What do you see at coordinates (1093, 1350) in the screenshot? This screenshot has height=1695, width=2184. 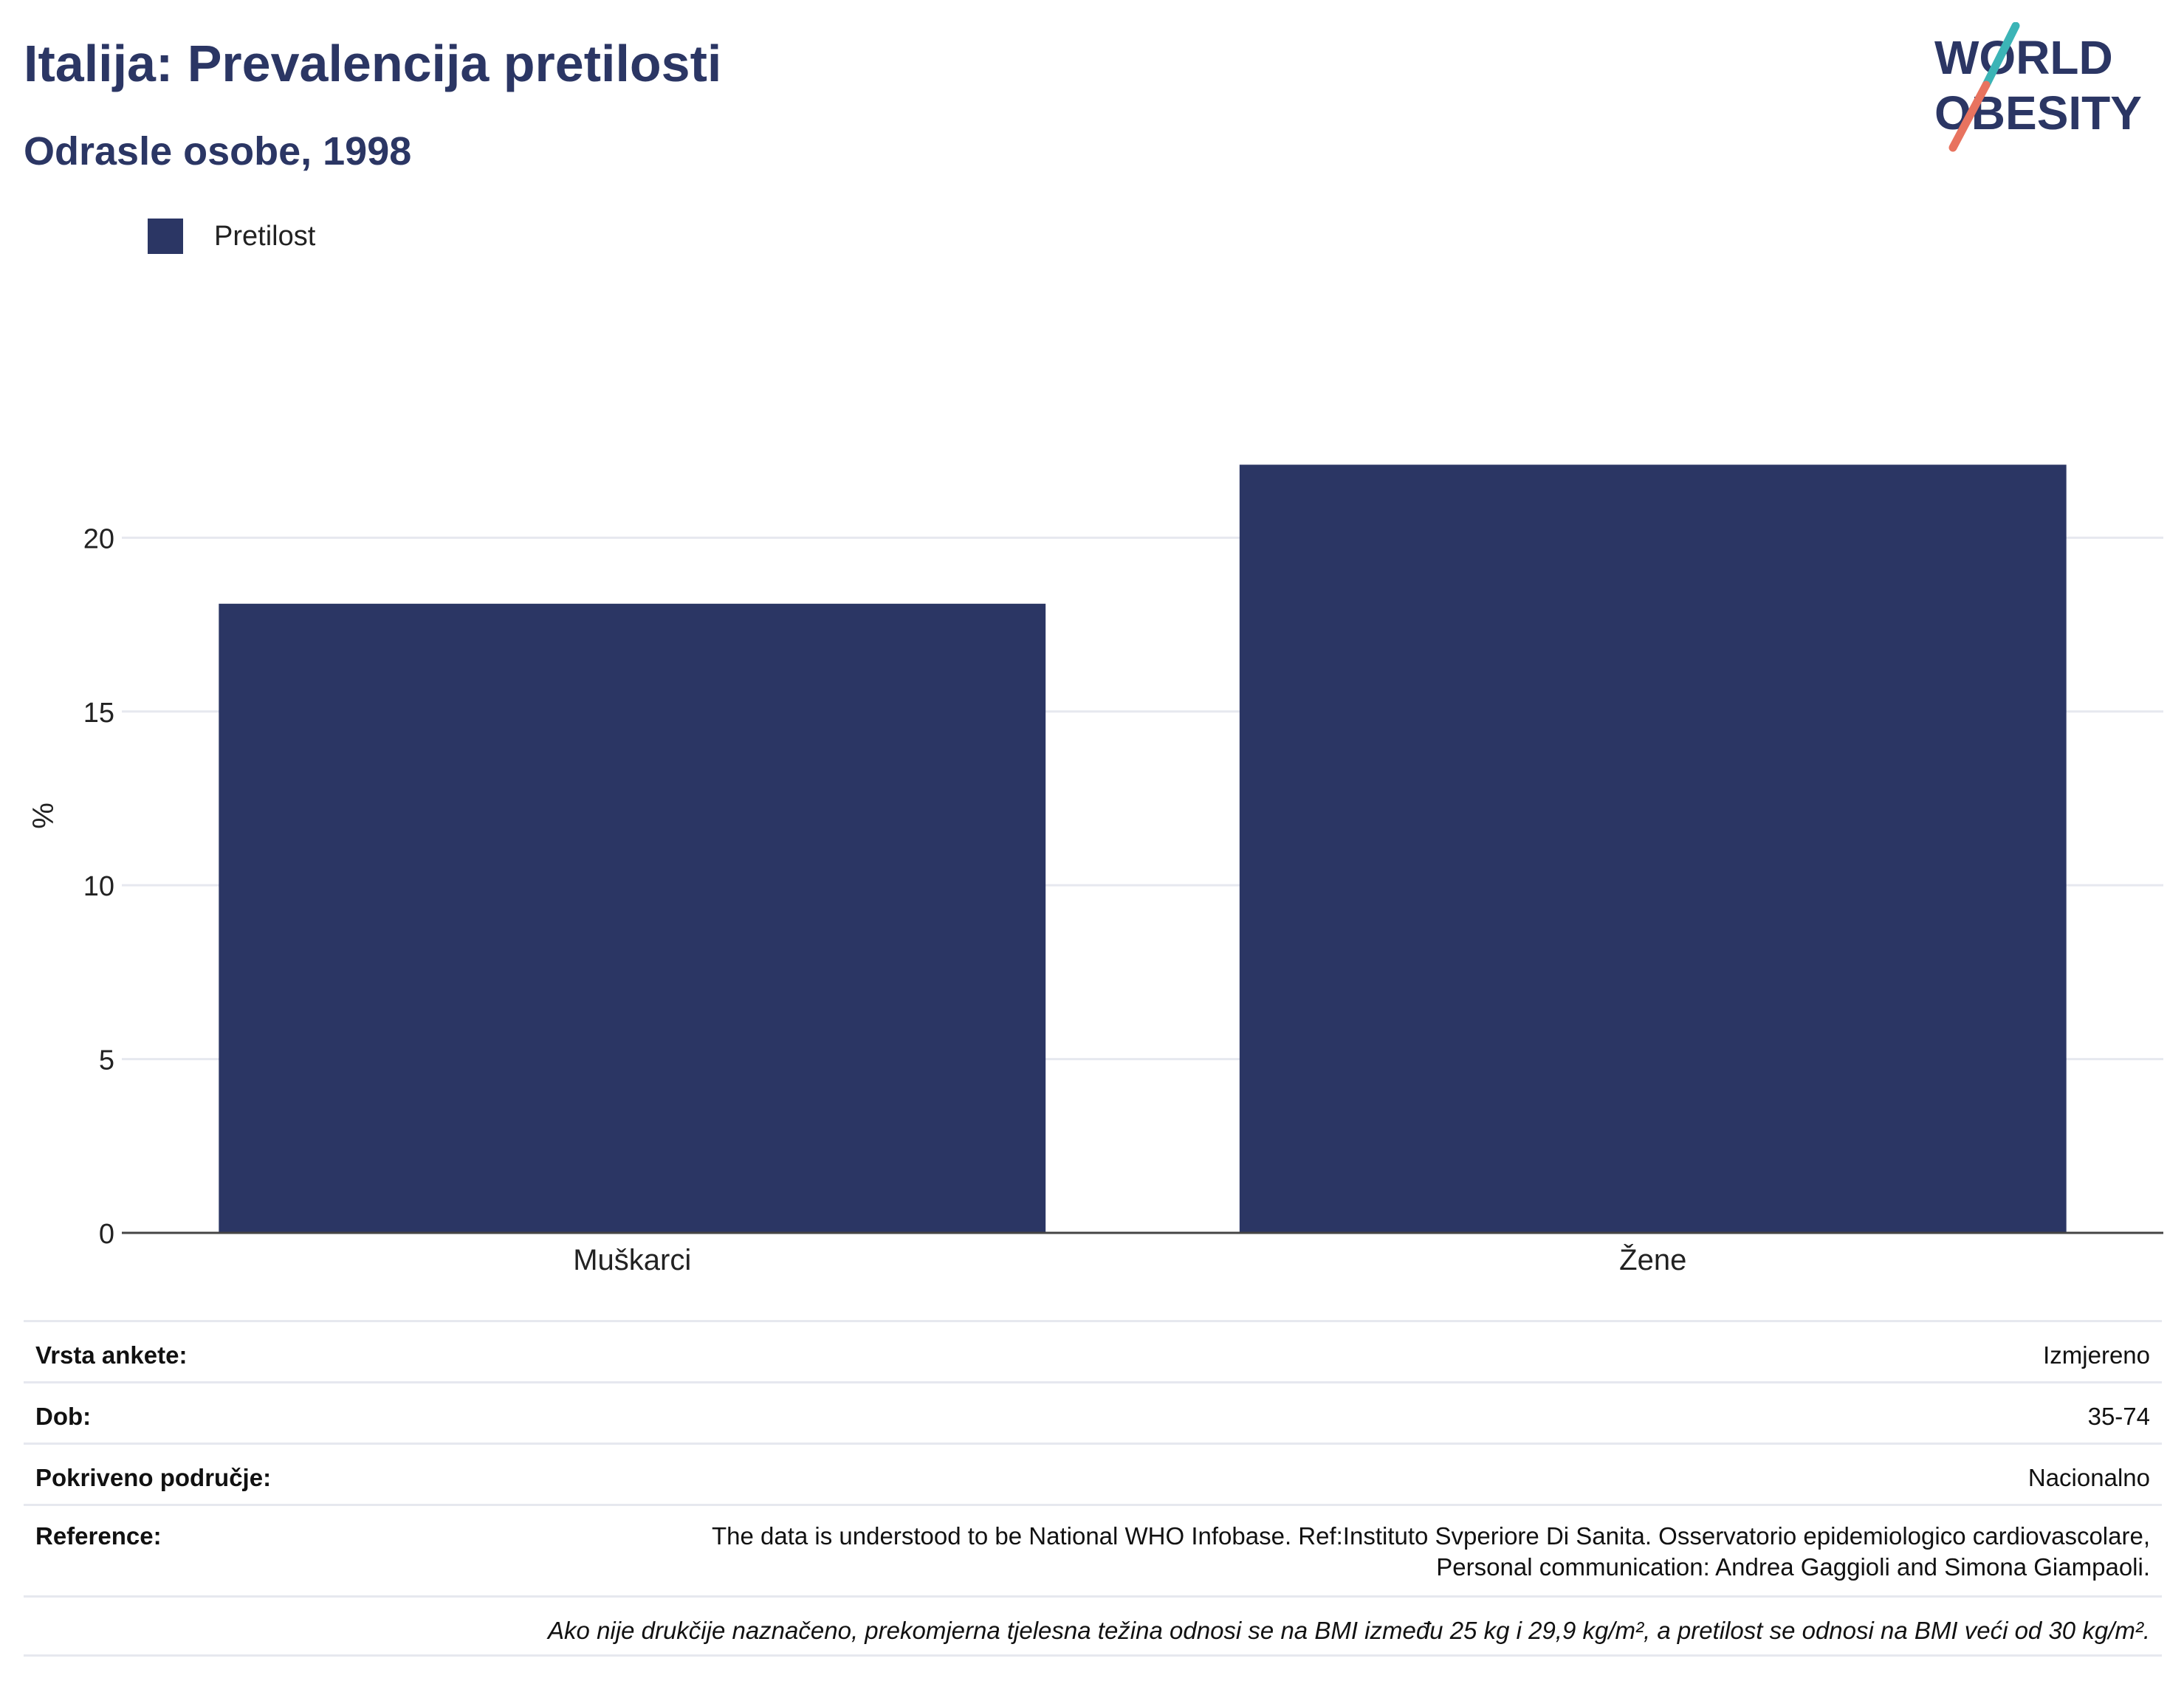 I see `info-row-survey: Vrsta ankete: Izmjereno` at bounding box center [1093, 1350].